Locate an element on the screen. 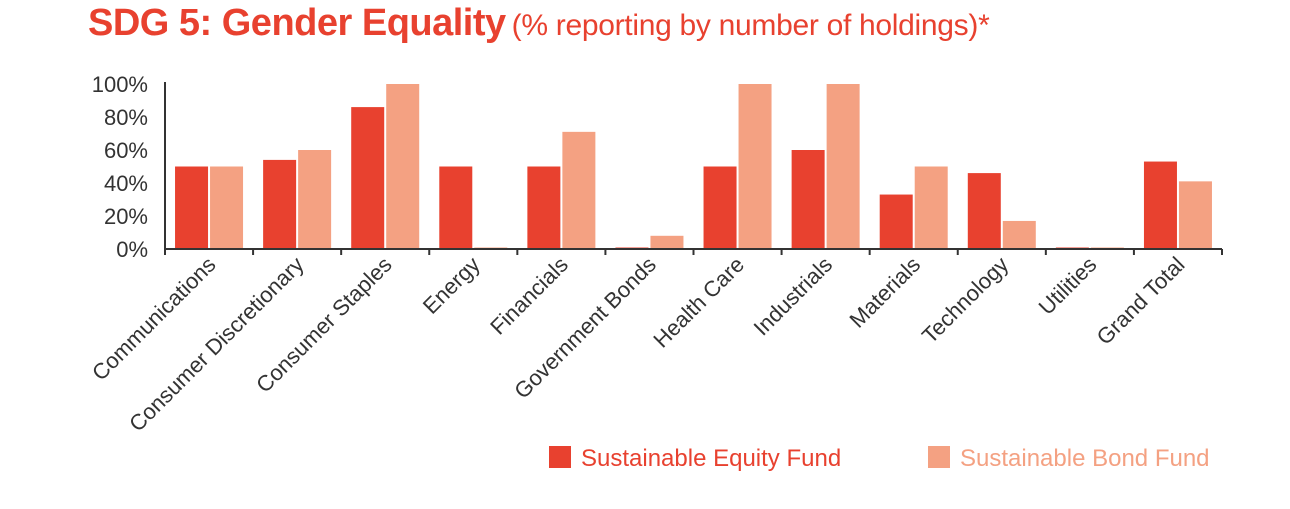 This screenshot has height=509, width=1290. bar-bond-industrials is located at coordinates (843, 166).